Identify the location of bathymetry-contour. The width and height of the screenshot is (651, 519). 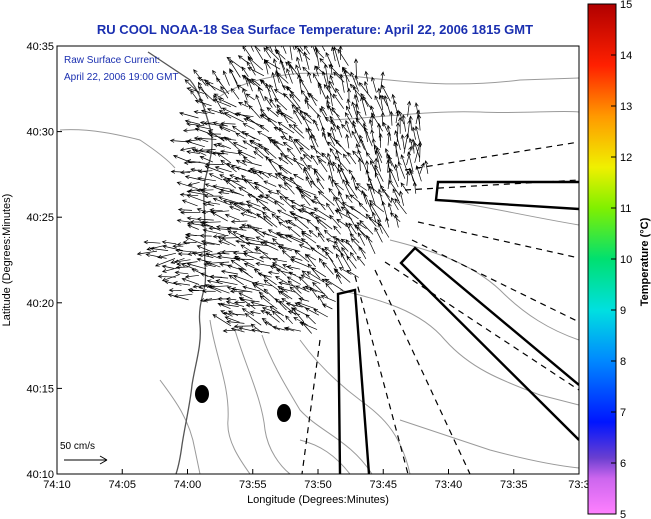
(117, 149).